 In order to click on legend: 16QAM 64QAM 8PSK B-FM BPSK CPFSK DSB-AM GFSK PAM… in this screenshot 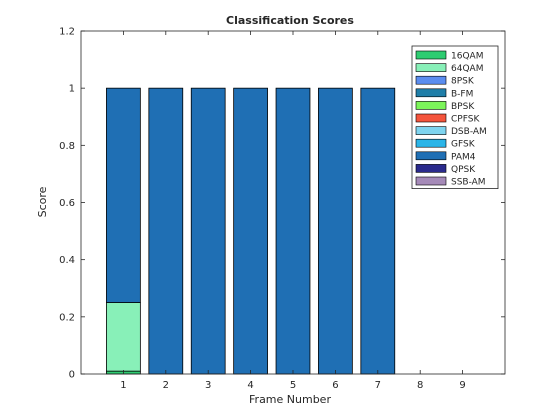, I will do `click(455, 117)`.